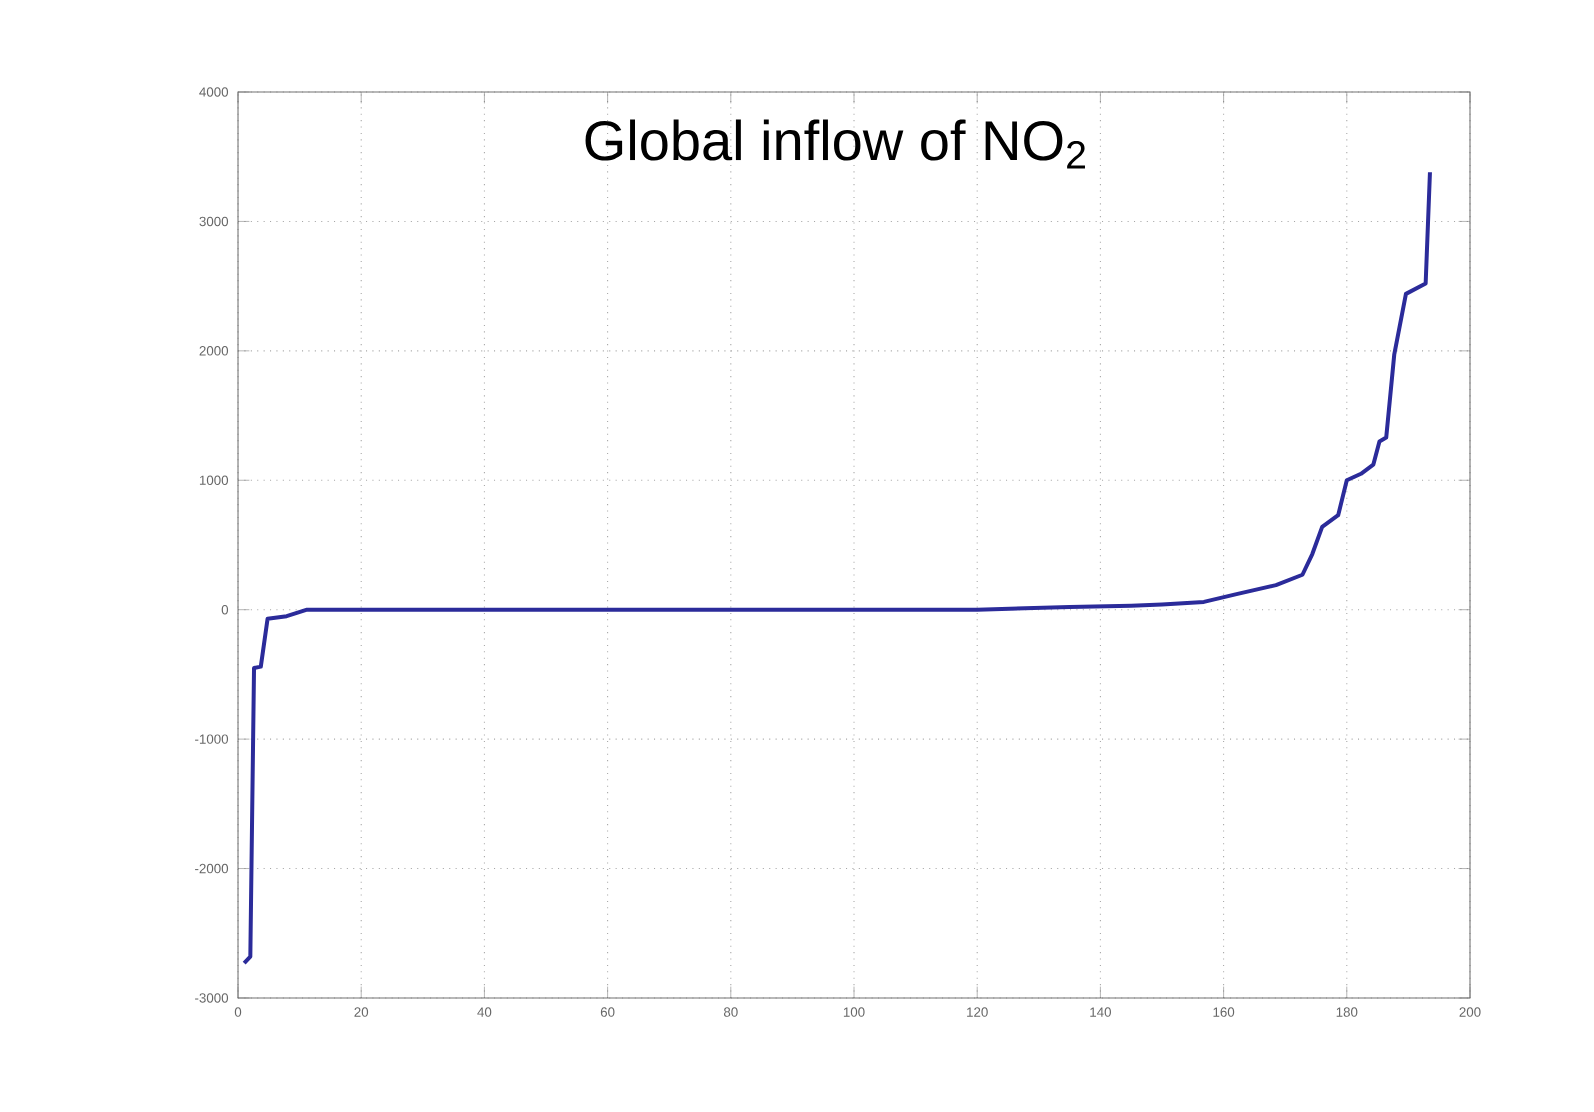 This screenshot has width=1594, height=1112. Describe the element at coordinates (835, 144) in the screenshot. I see `chart-title: Global inflow of NO$_{2}$` at that location.